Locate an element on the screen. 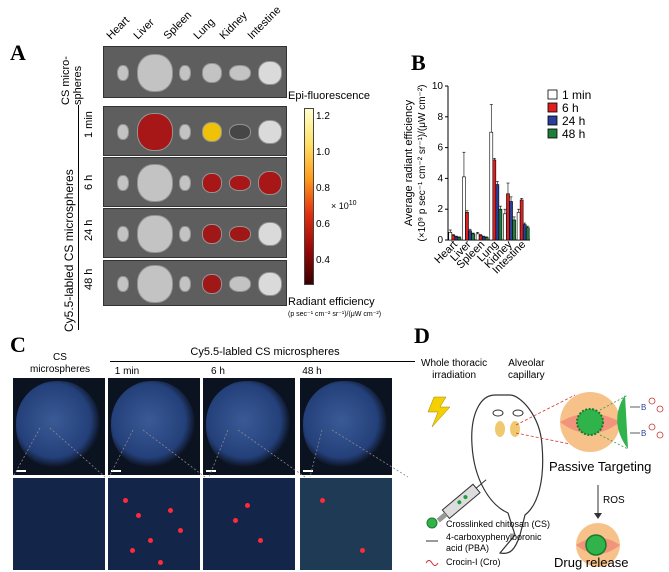 This screenshot has height=572, width=669. row-label-3: 48 h is located at coordinates (89, 279).